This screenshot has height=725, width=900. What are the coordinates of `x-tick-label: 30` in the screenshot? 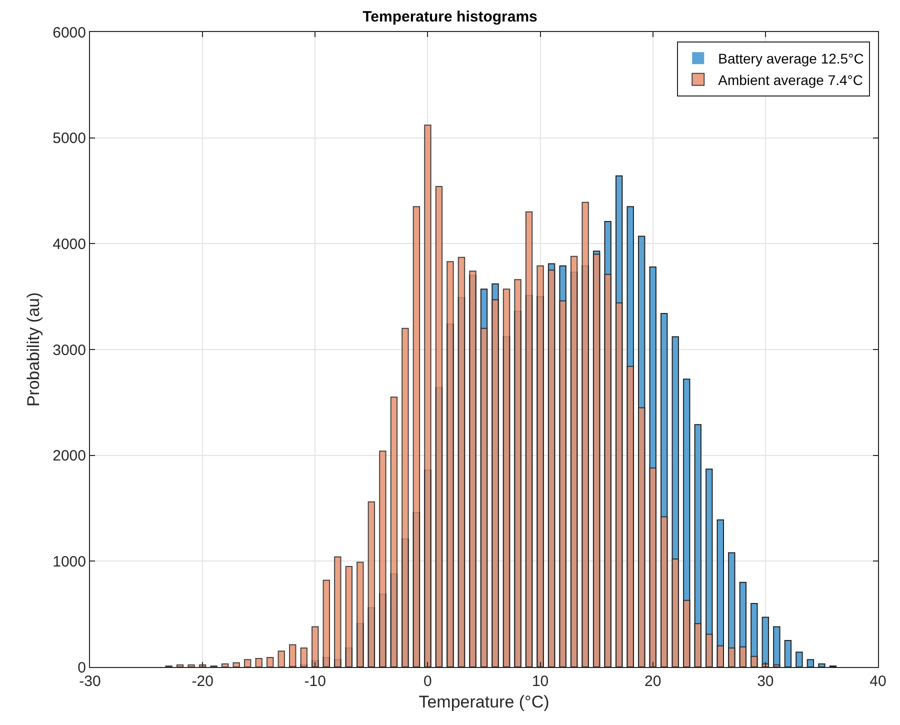 It's located at (765, 681).